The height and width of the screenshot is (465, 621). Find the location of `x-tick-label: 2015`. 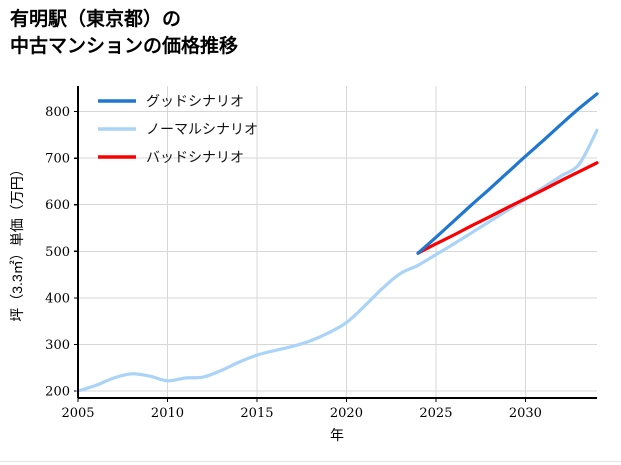

x-tick-label: 2015 is located at coordinates (256, 413).